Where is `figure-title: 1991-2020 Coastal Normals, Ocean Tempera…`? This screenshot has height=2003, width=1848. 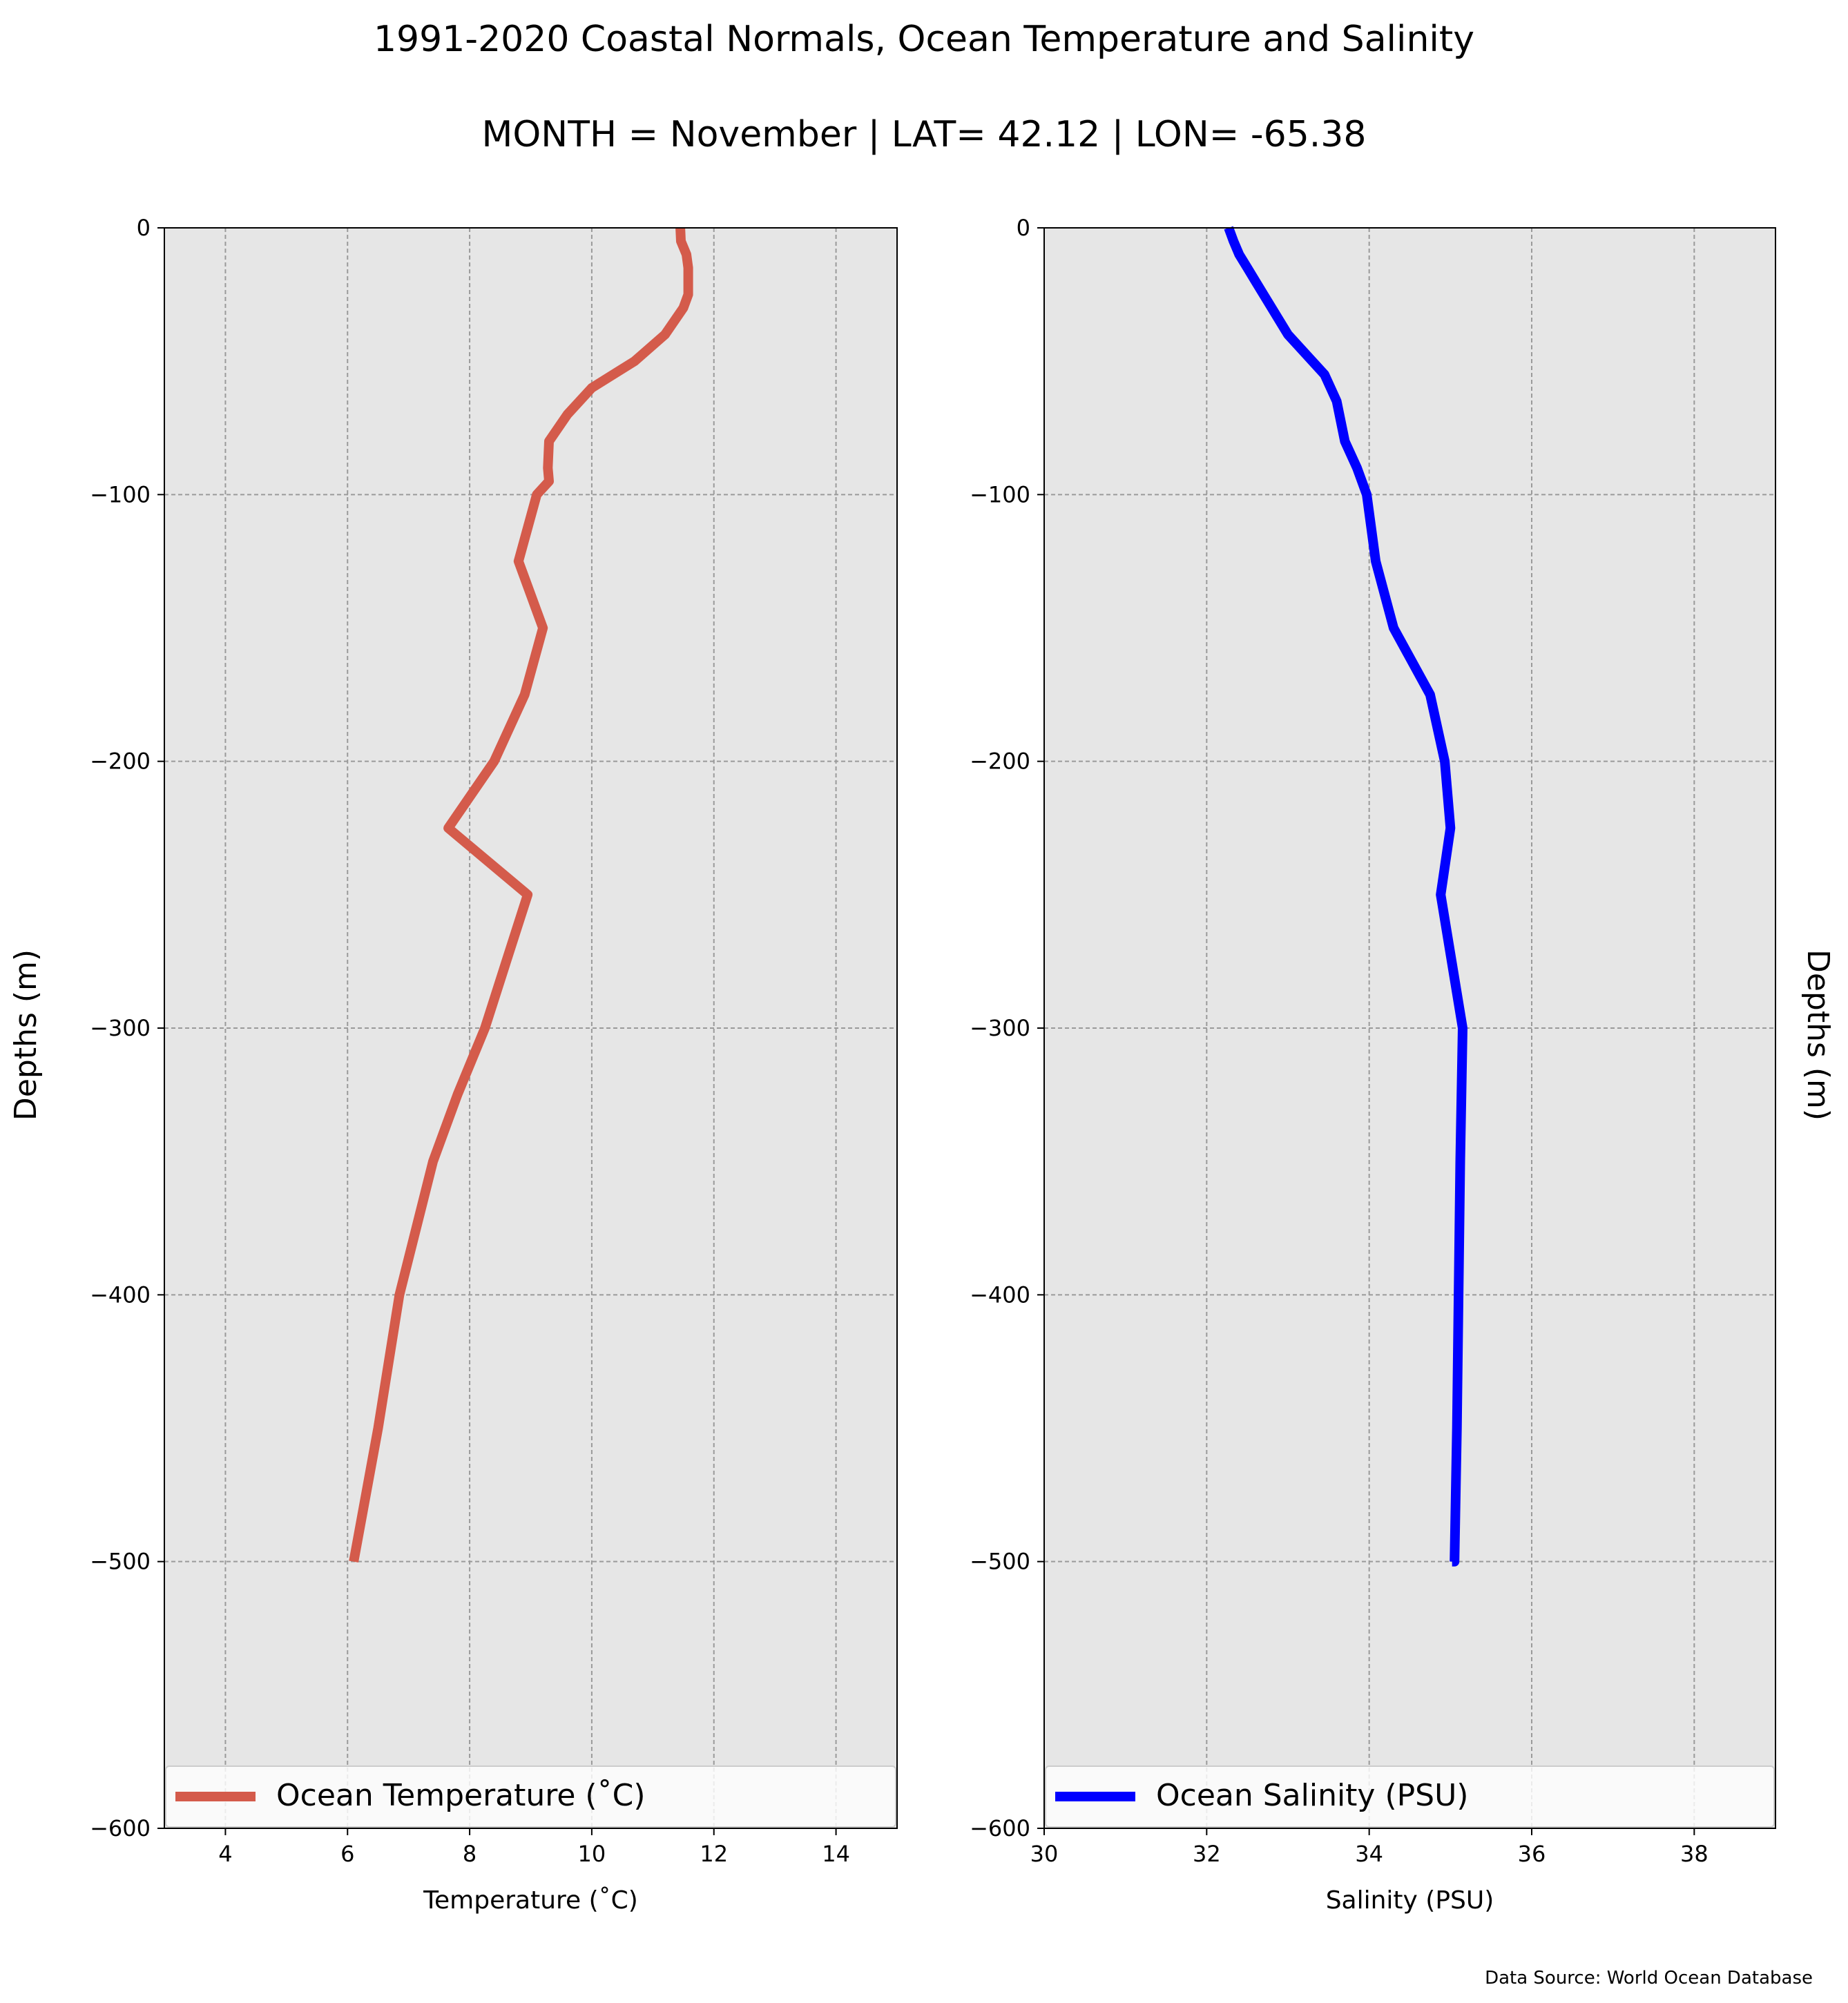 figure-title: 1991-2020 Coastal Normals, Ocean Tempera… is located at coordinates (924, 40).